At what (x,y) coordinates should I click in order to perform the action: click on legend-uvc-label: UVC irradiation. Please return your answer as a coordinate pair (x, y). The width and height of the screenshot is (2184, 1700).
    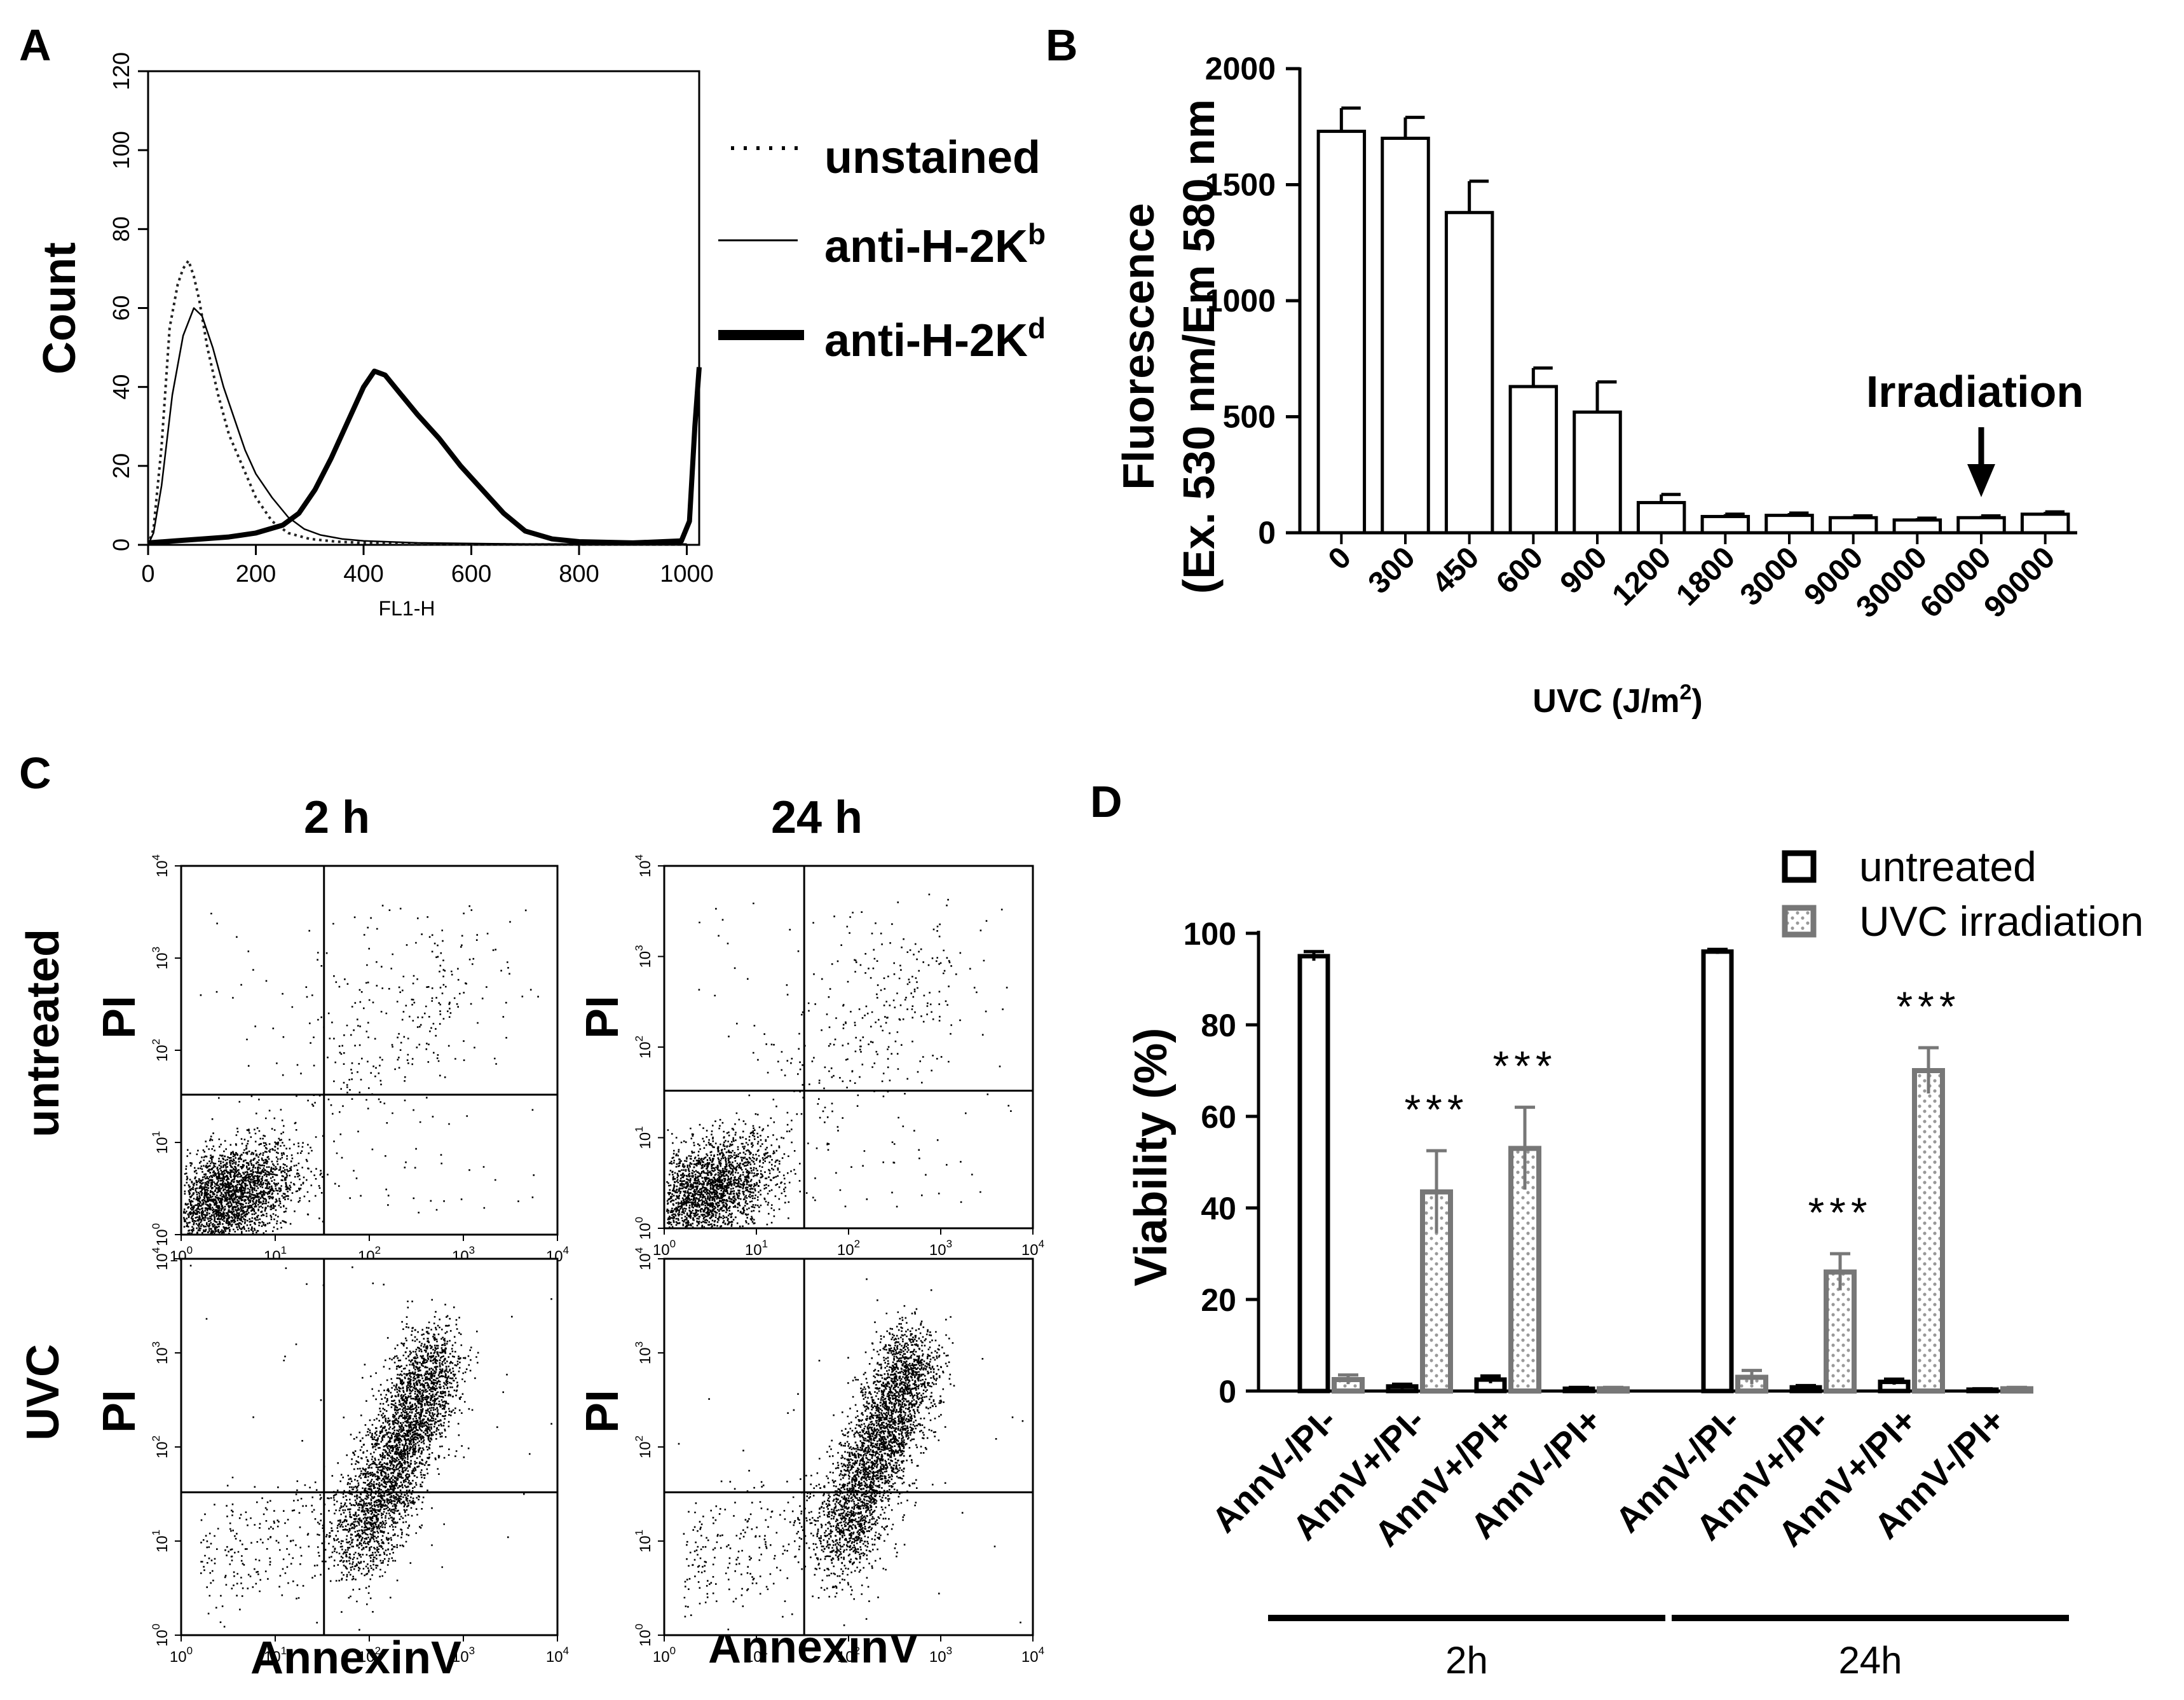
    Looking at the image, I should click on (2001, 921).